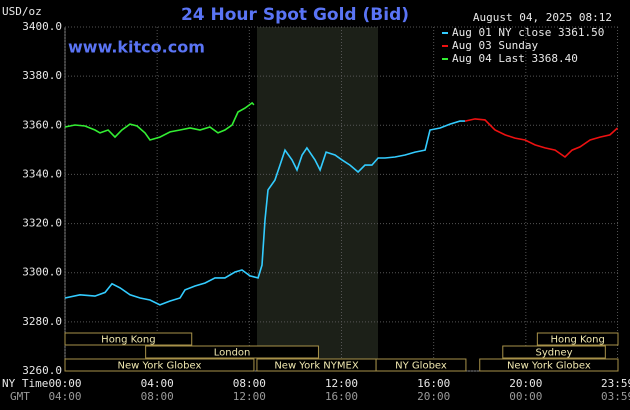  I want to click on session-label: London, so click(232, 353).